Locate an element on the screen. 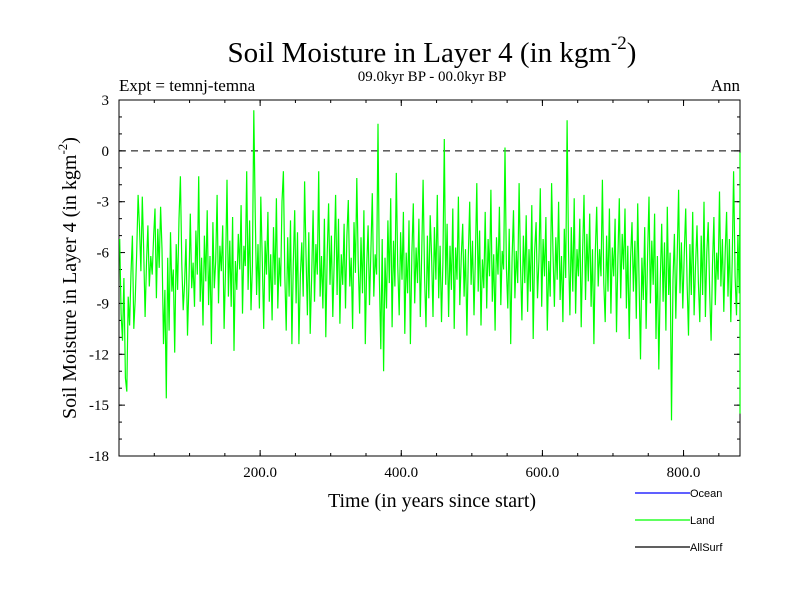 This screenshot has width=800, height=600. legend-ocean-label: Ocean is located at coordinates (706, 494).